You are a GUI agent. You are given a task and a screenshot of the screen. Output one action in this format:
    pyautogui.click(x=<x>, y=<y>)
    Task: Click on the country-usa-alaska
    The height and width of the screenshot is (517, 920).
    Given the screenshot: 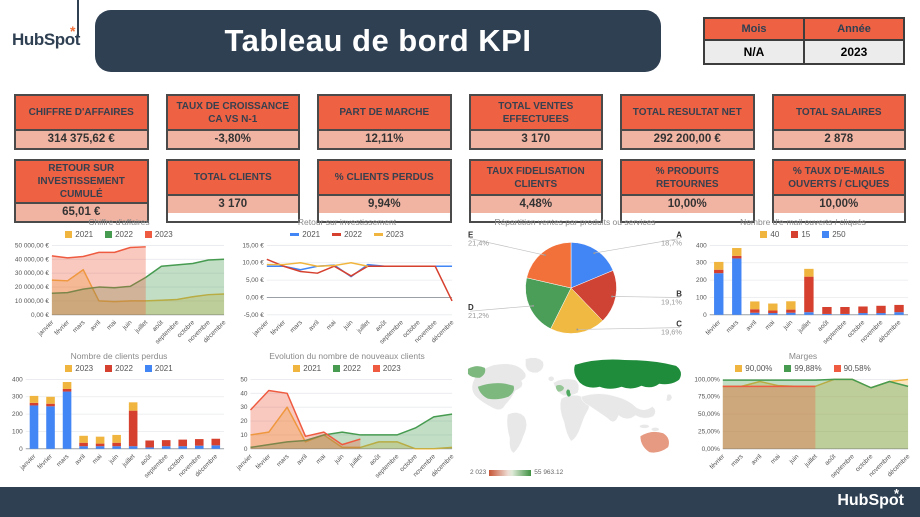 What is the action you would take?
    pyautogui.click(x=476, y=372)
    